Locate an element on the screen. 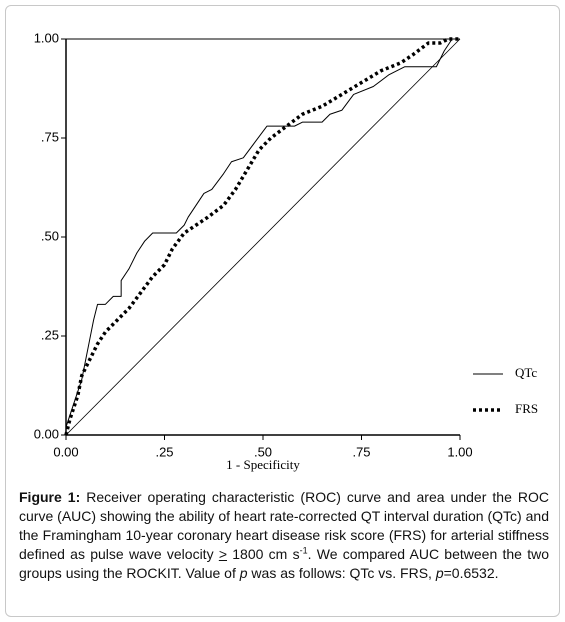 The height and width of the screenshot is (622, 565). y-tick-label: .50 is located at coordinates (50, 235).